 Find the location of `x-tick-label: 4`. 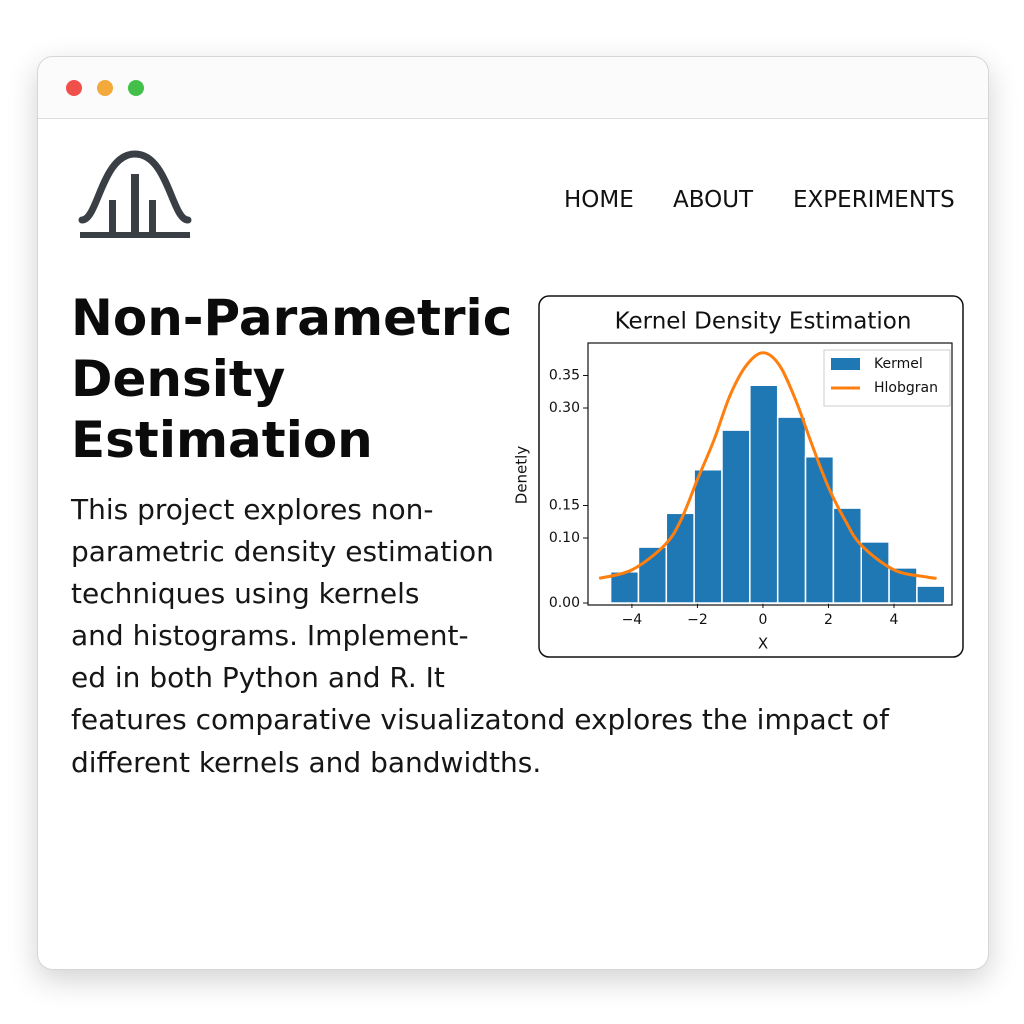

x-tick-label: 4 is located at coordinates (894, 620).